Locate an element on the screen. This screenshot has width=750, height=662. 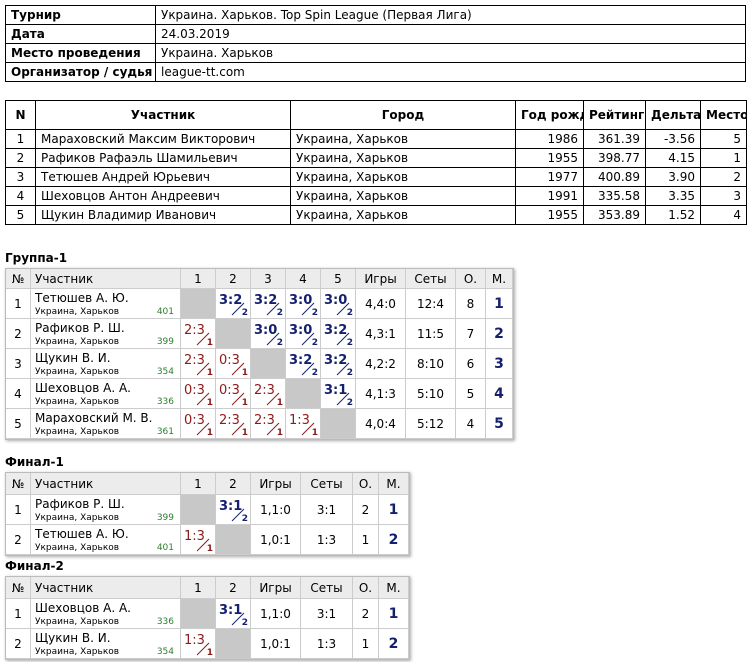
header-cell: Игры is located at coordinates (381, 279).